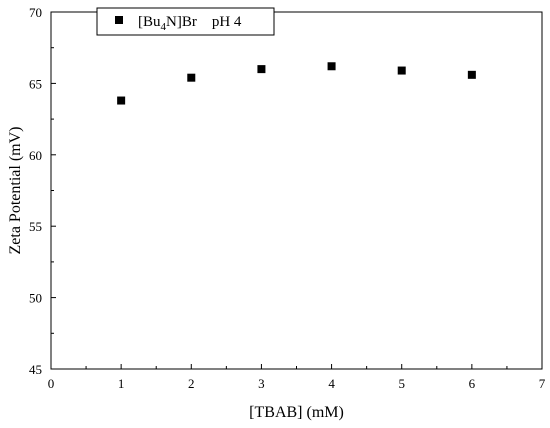 This screenshot has width=550, height=428. I want to click on y-tick-label: 70, so click(35, 12).